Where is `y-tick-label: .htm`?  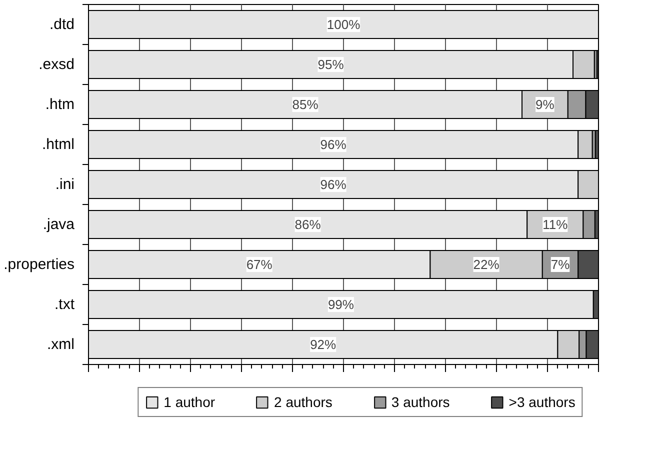 y-tick-label: .htm is located at coordinates (60, 104).